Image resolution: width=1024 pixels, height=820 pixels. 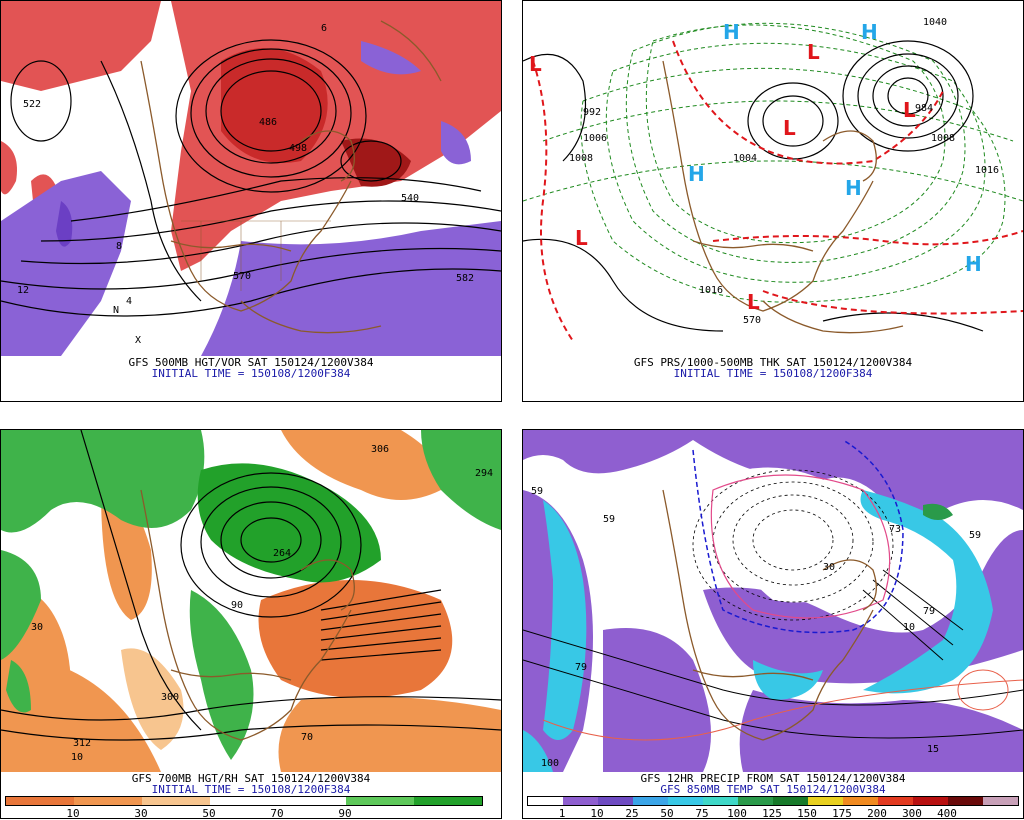 I want to click on precip-label: 15, so click(x=933, y=749).